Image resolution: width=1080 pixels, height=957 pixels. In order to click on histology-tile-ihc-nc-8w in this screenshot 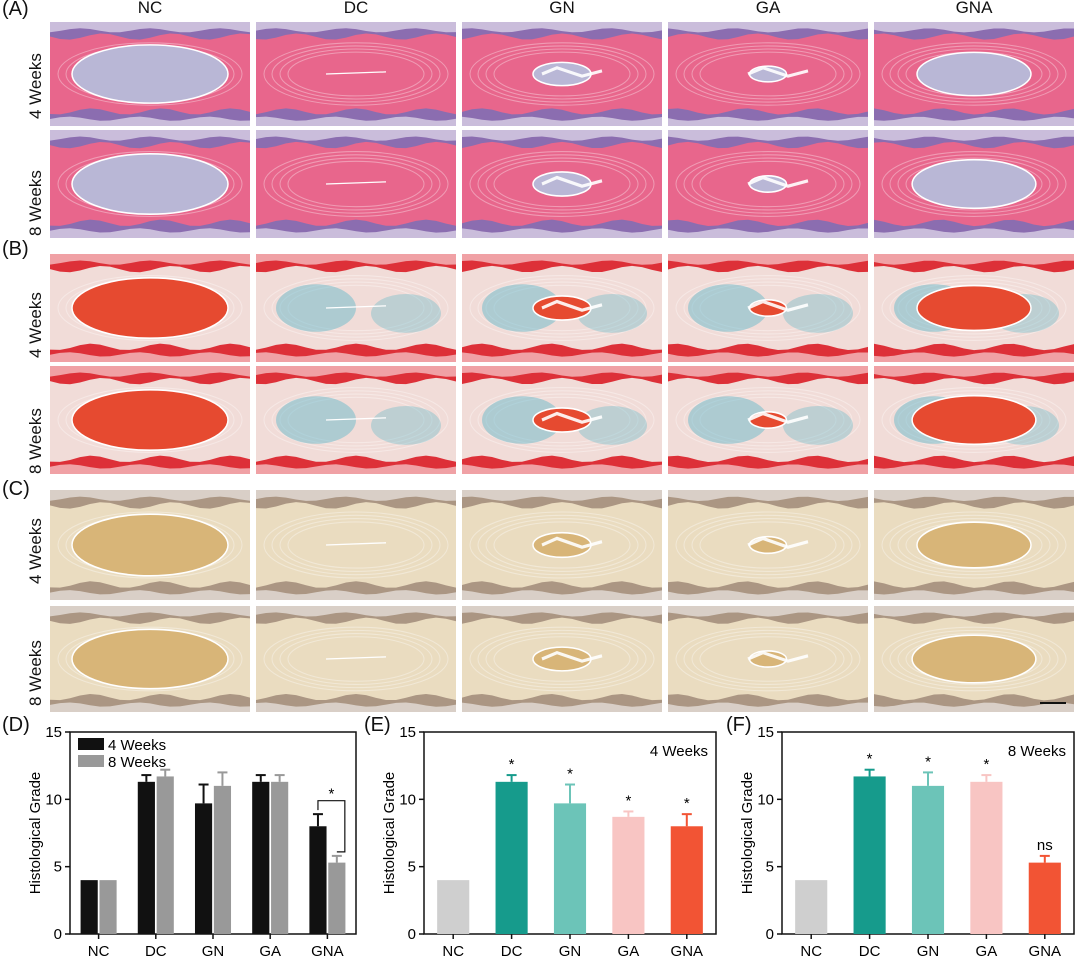, I will do `click(150, 659)`.